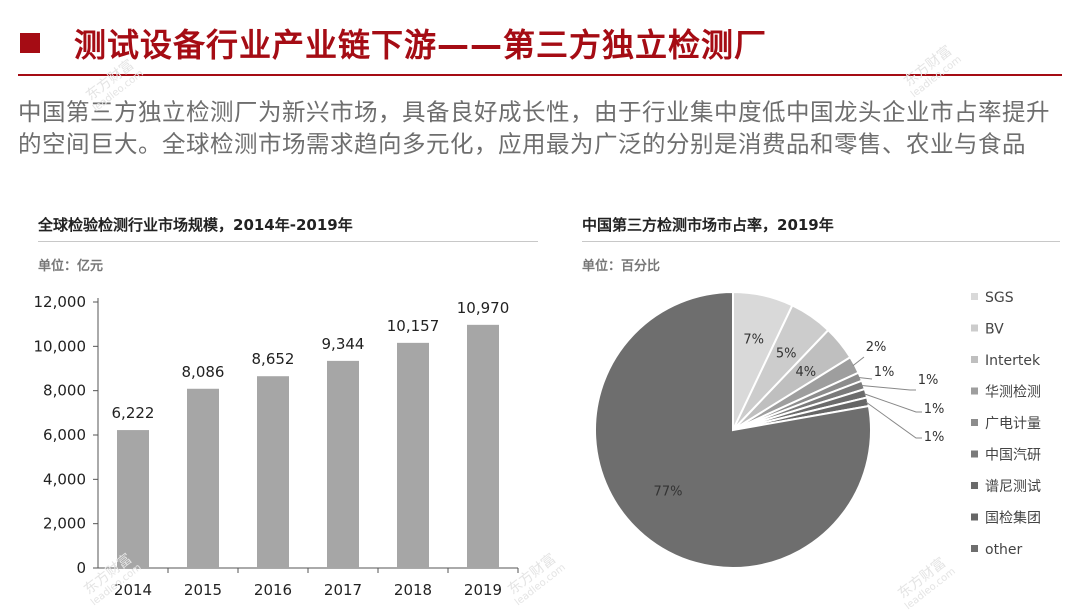  I want to click on legend-label: 华测检测, so click(1013, 393).